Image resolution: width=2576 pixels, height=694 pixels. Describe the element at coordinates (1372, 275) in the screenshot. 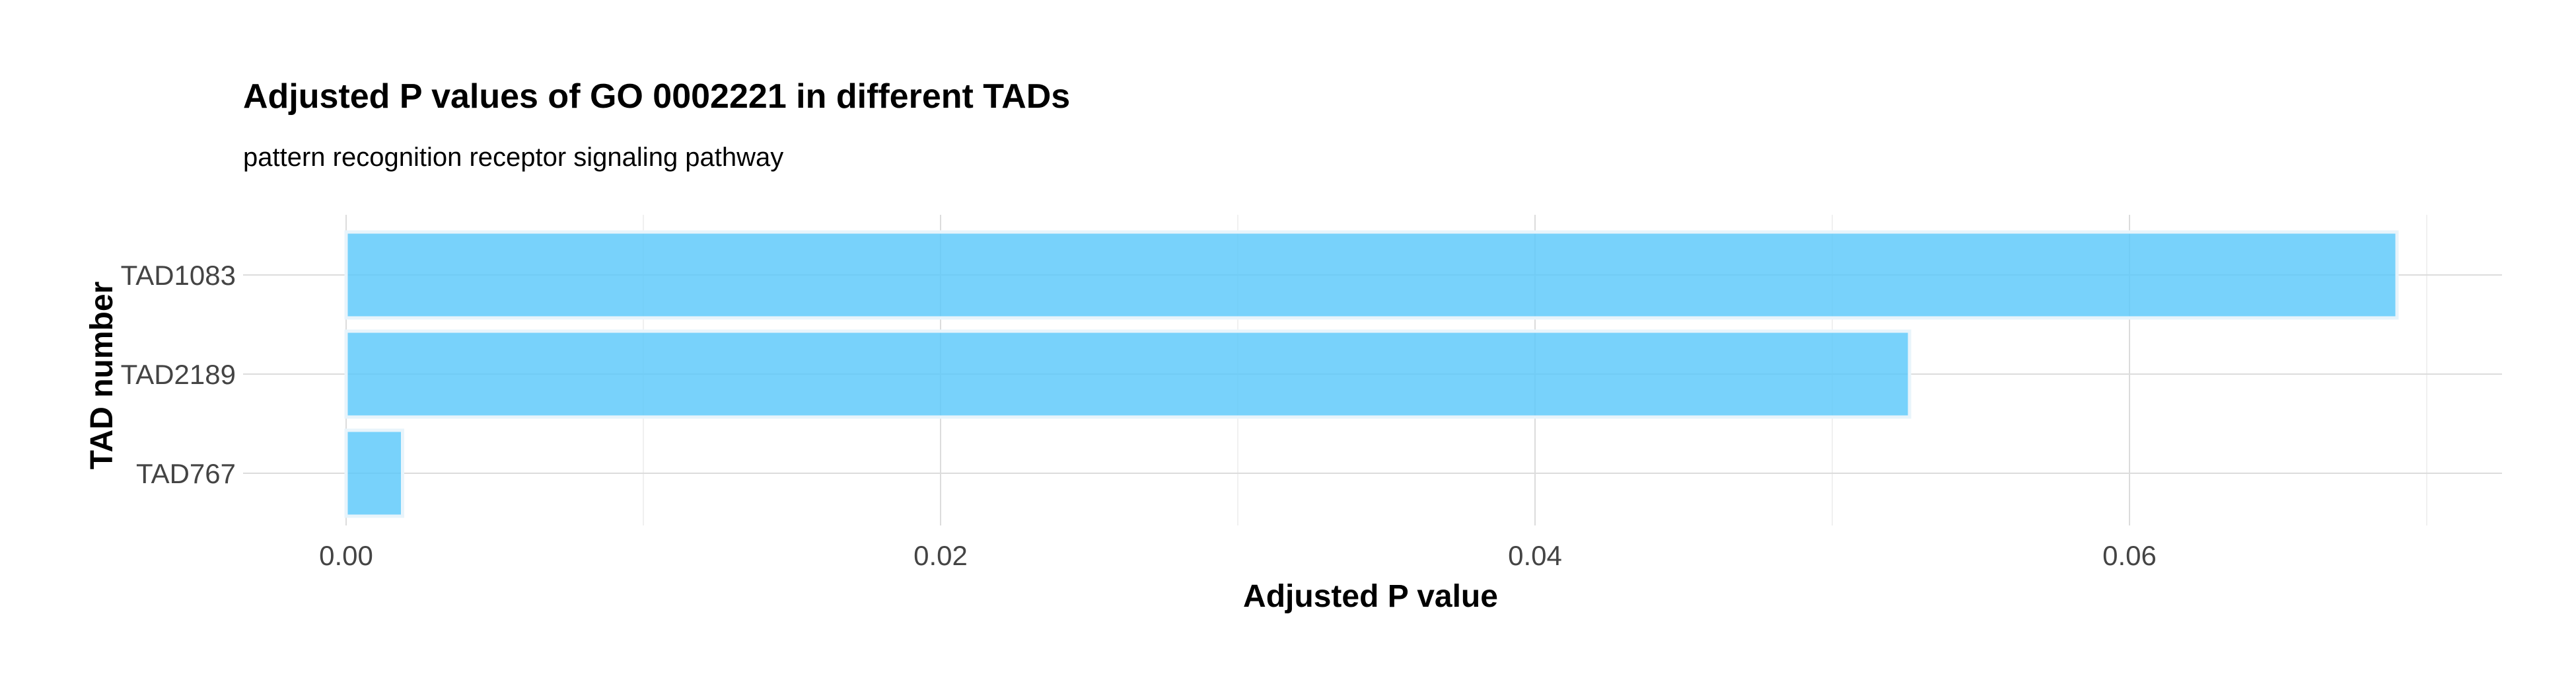

I see `bar-tad1083` at that location.